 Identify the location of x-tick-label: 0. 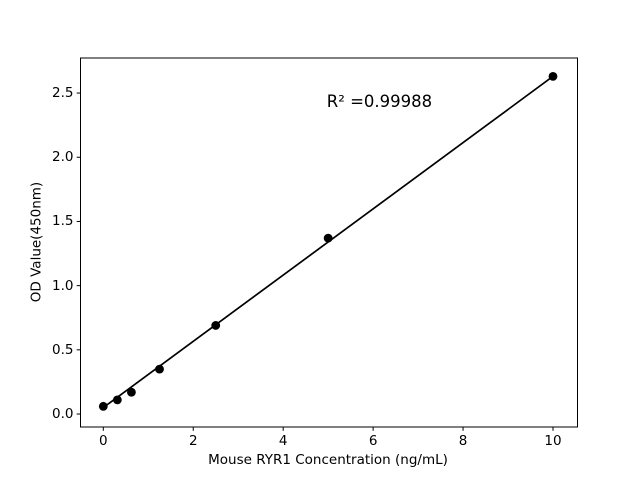
(103, 441).